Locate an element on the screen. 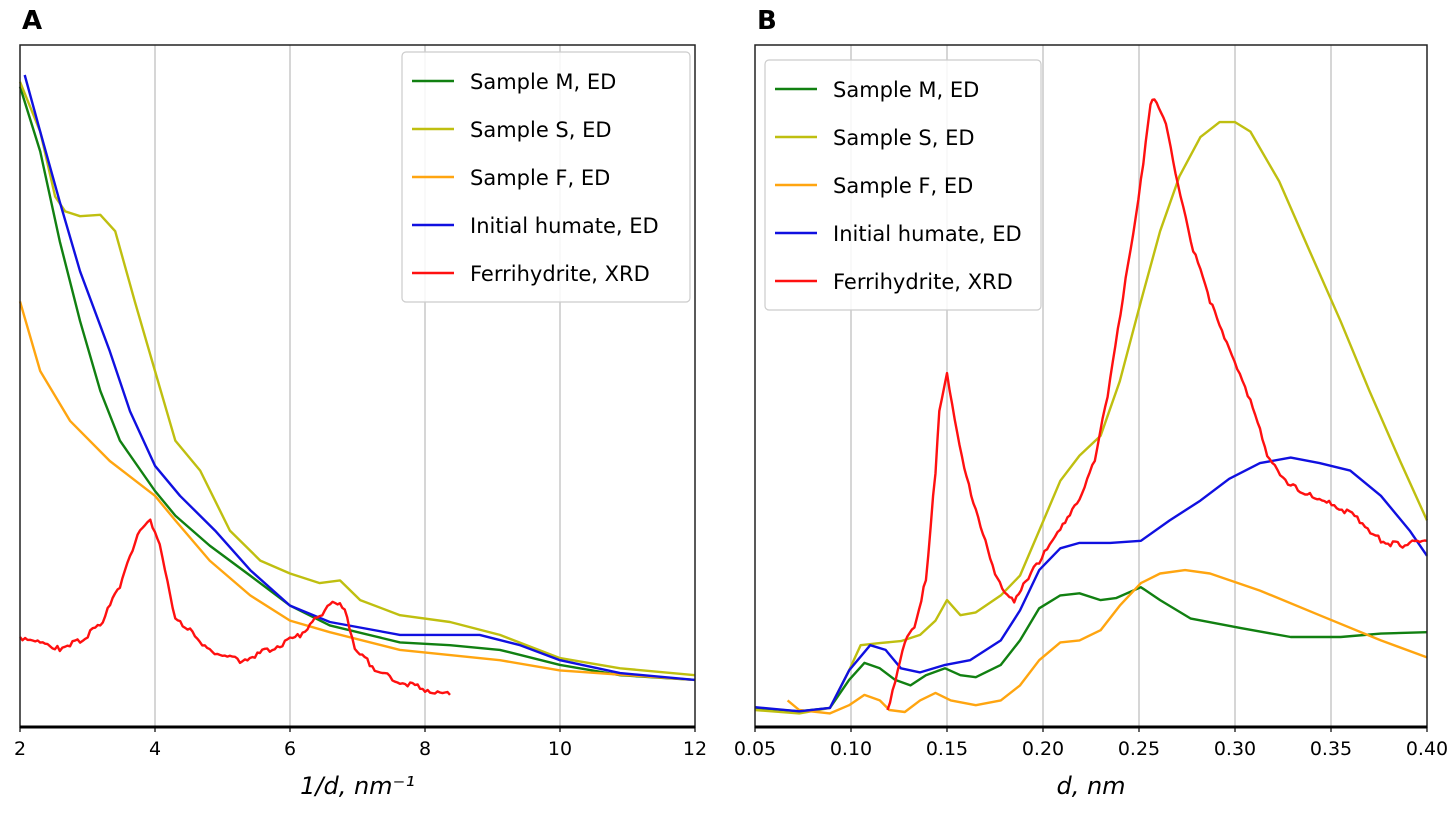 The width and height of the screenshot is (1450, 816). series-line-sample-f-ed is located at coordinates (1107, 641).